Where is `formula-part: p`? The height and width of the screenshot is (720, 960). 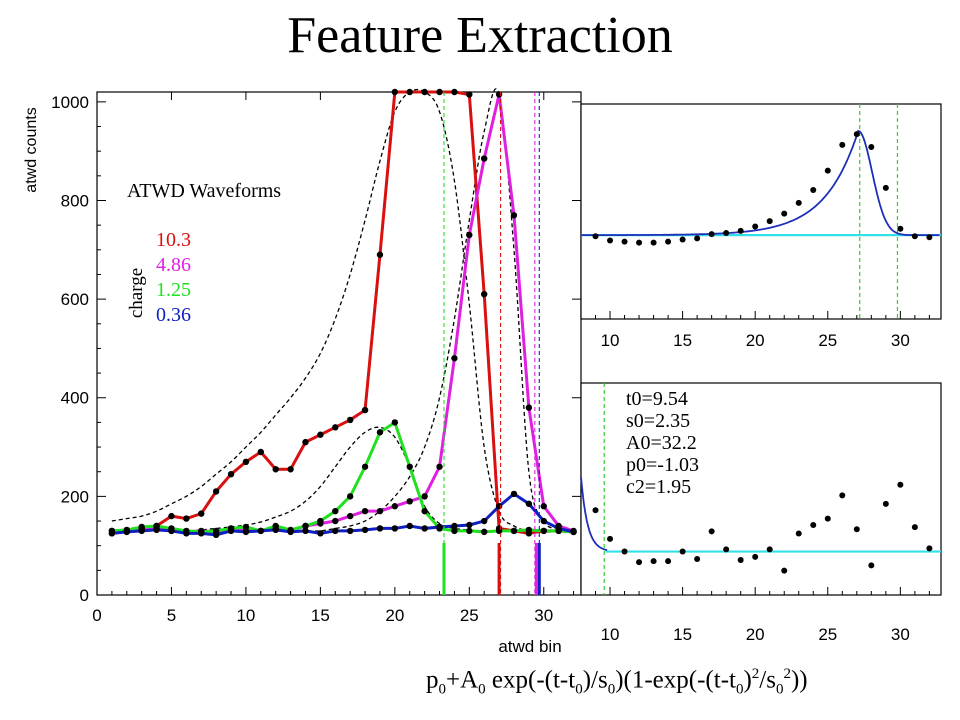
formula-part: p is located at coordinates (432, 680).